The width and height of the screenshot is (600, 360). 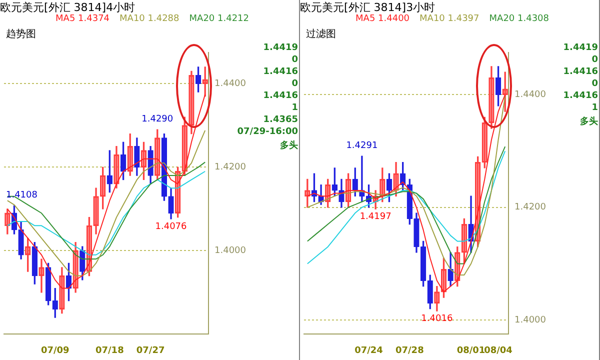 I want to click on text: MA5 1.4400, so click(x=383, y=20).